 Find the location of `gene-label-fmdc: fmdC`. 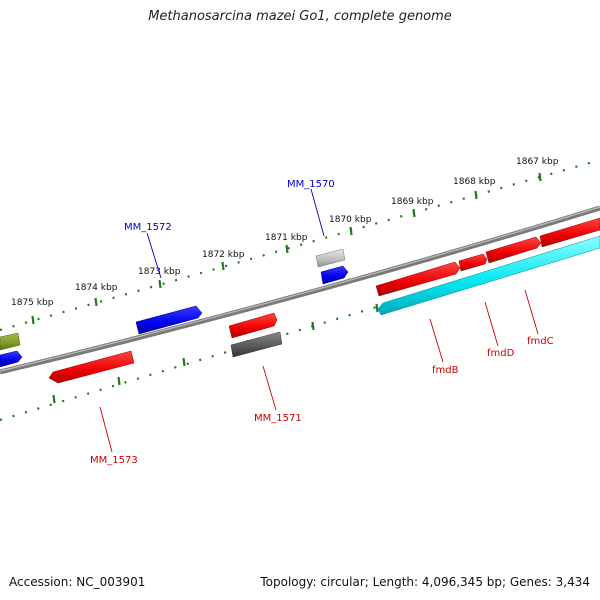

gene-label-fmdc: fmdC is located at coordinates (540, 341).